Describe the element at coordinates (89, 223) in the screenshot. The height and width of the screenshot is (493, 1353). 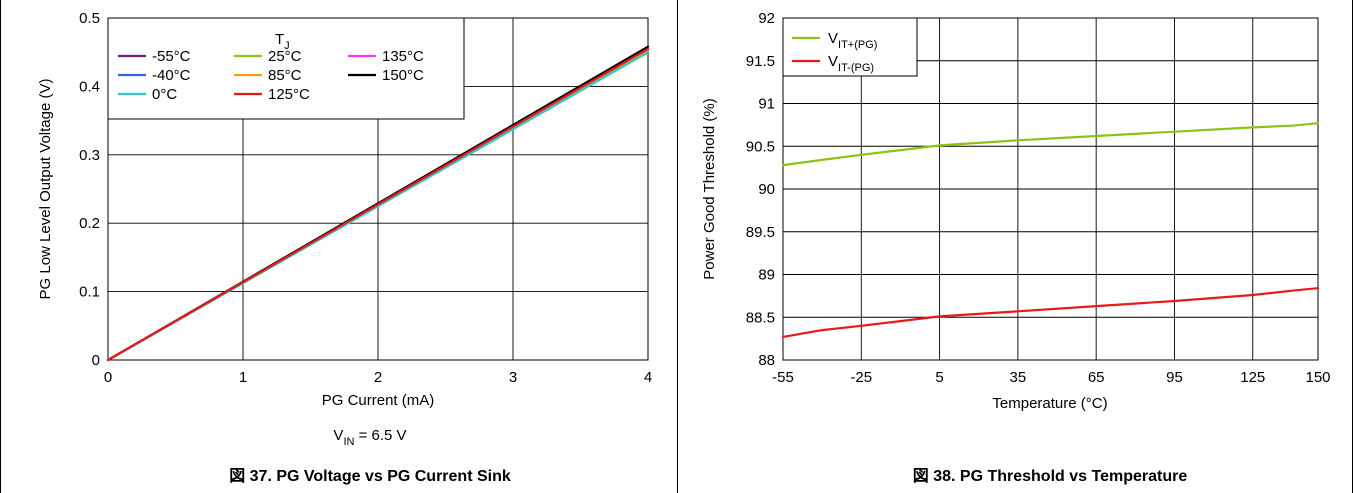
I see `y-tick-label: 0.2` at that location.